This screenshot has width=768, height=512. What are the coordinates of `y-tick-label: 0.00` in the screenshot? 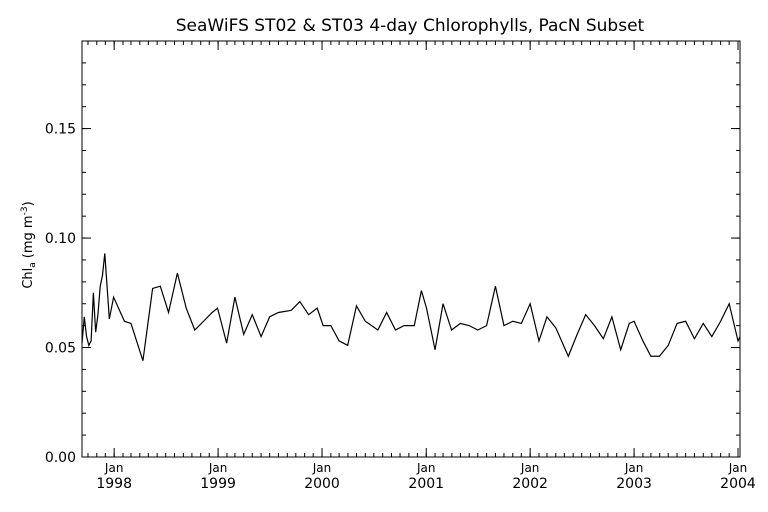 It's located at (60, 458).